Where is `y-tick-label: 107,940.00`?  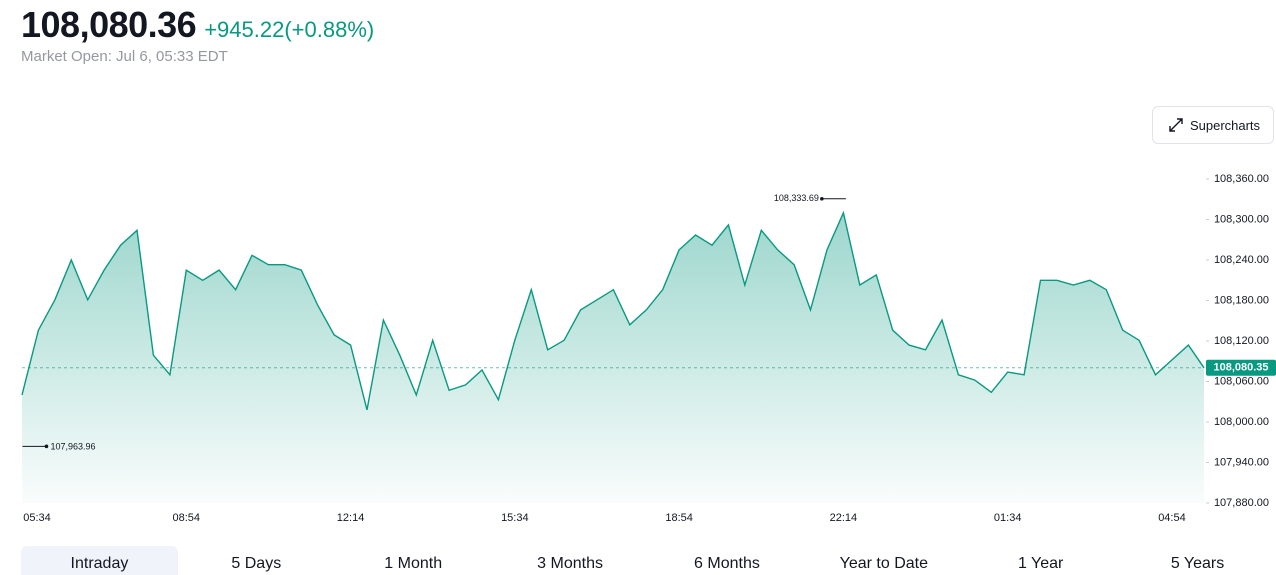
y-tick-label: 107,940.00 is located at coordinates (1241, 462).